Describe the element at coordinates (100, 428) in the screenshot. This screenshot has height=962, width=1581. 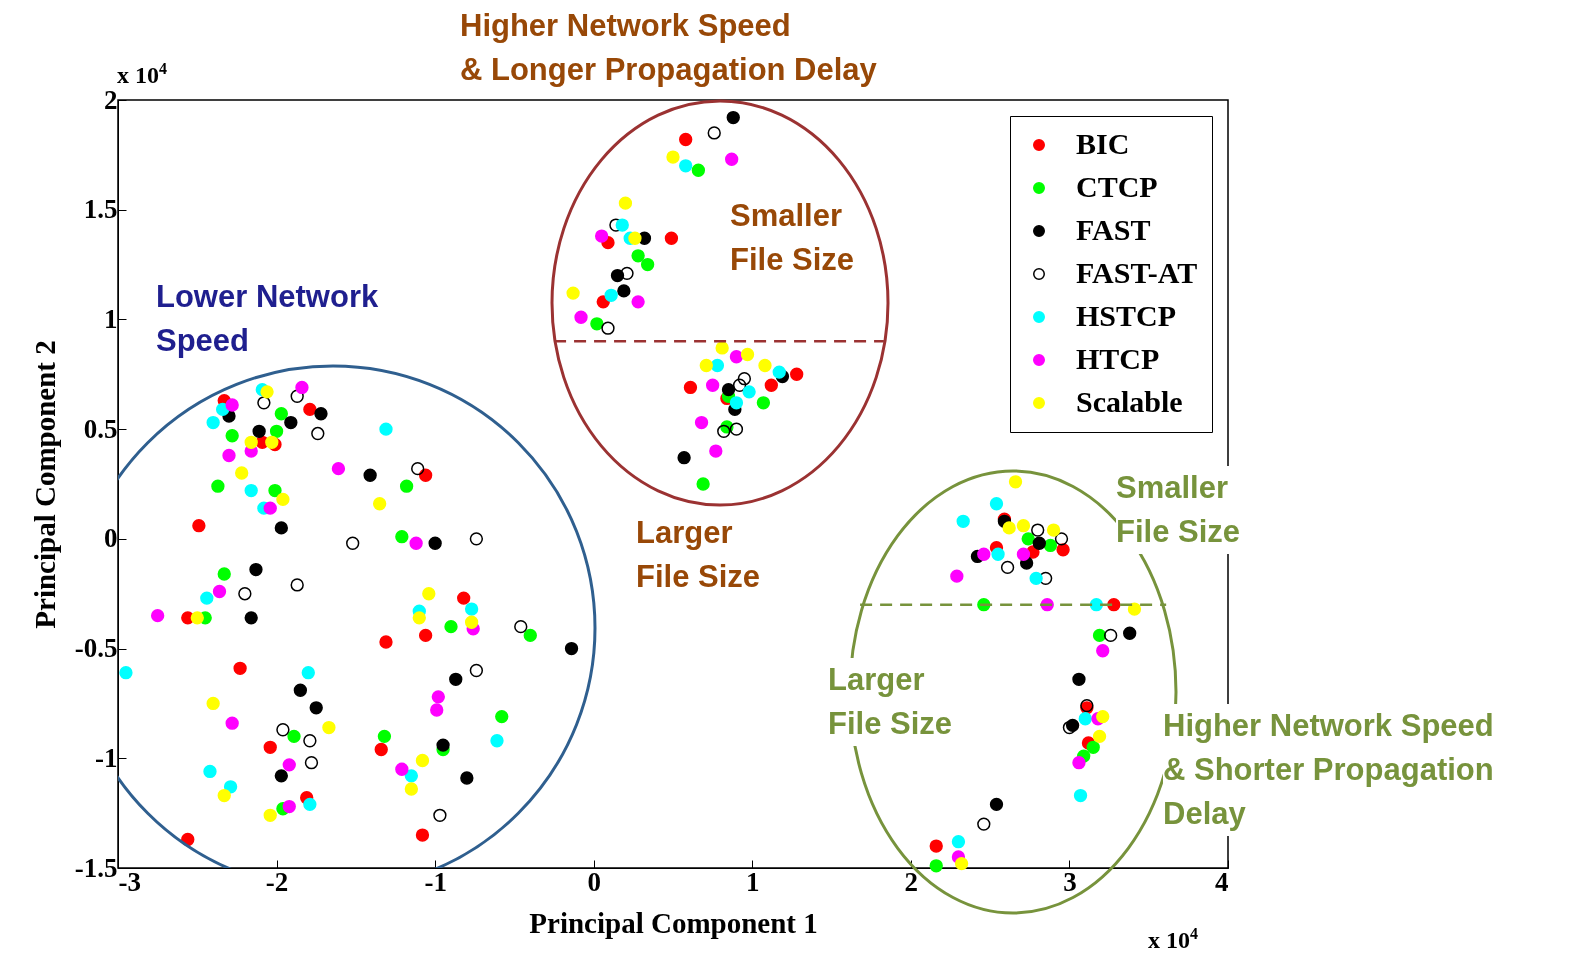
I see `y-tick-label: 0.5` at that location.